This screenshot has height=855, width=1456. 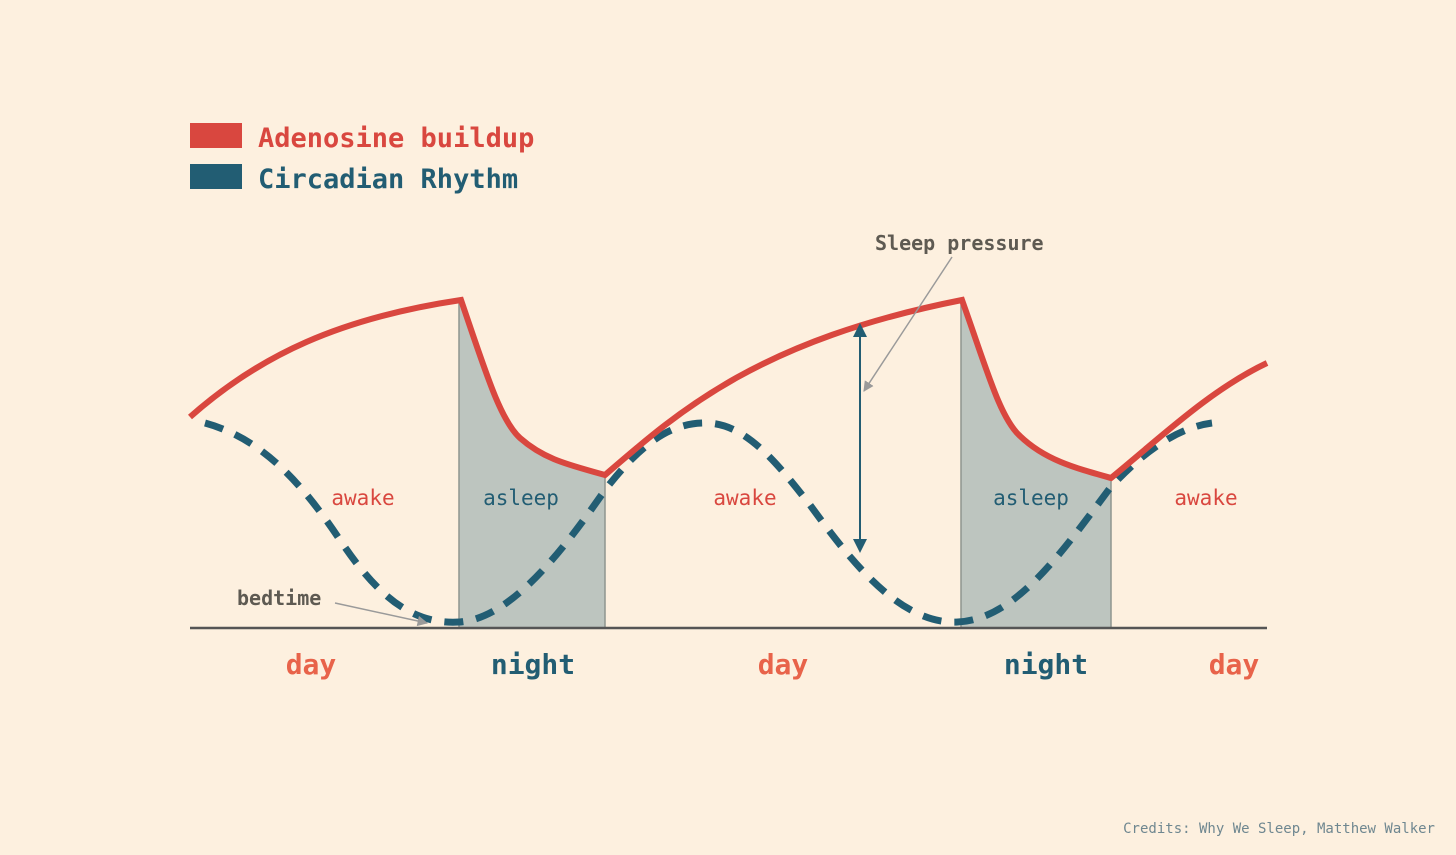 What do you see at coordinates (216, 135) in the screenshot?
I see `legend-adenosine-swatch` at bounding box center [216, 135].